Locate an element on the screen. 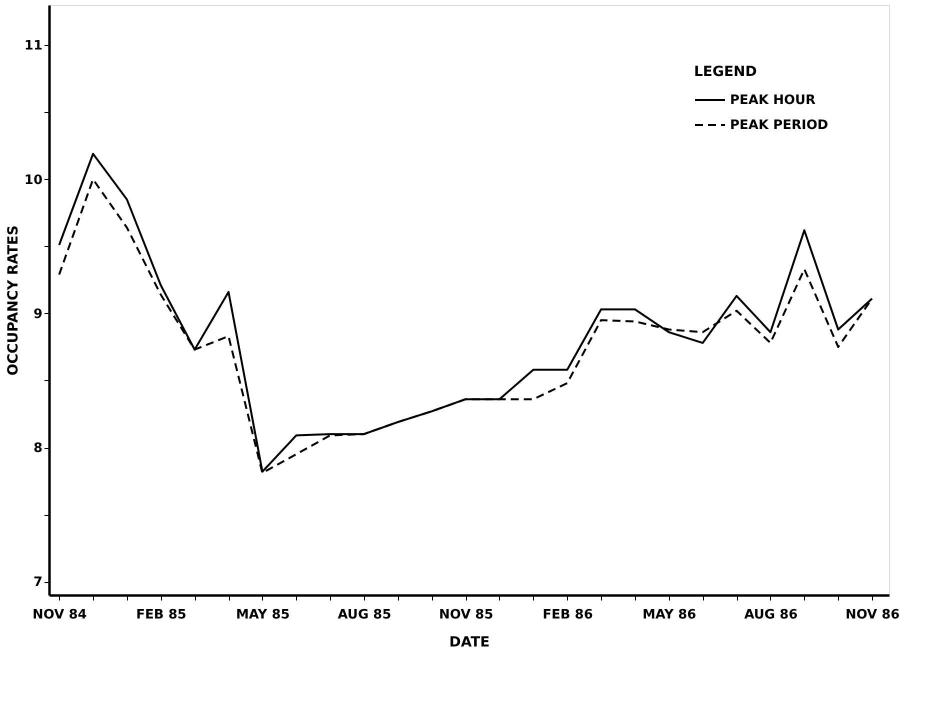  y-tick-label: 11 is located at coordinates (33, 46).